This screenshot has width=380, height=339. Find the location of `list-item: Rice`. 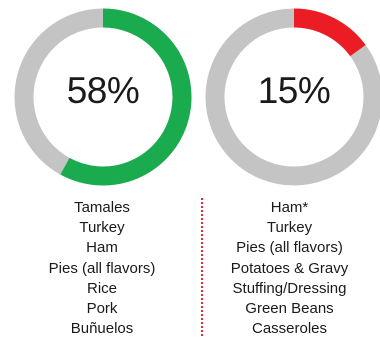

list-item: Rice is located at coordinates (101, 288).